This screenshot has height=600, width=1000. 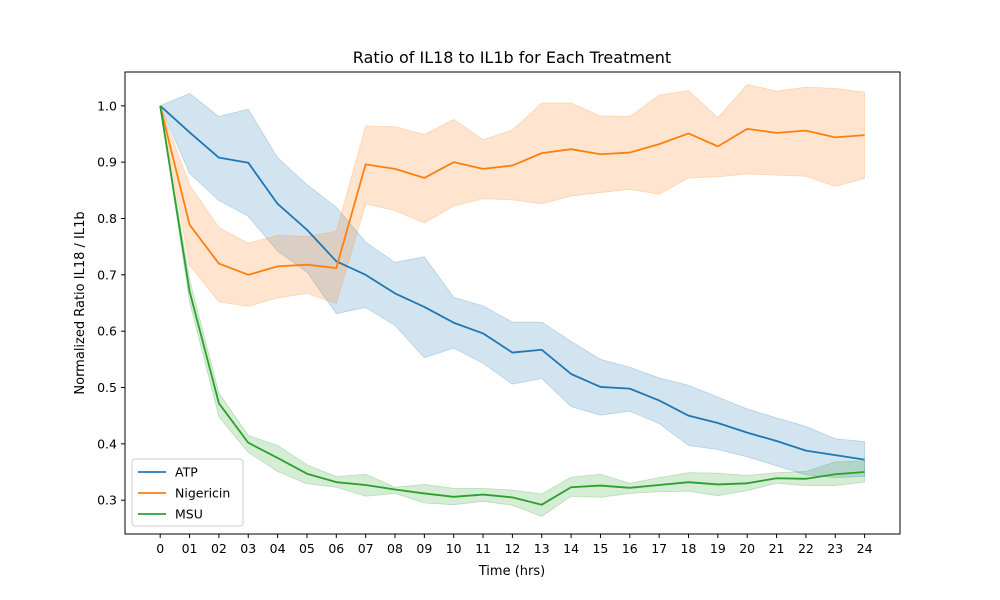 I want to click on y-axis-ticks: 0.3 0.4 0.5 0.6 0.7 0.8 0.9 1.0, so click(x=111, y=303).